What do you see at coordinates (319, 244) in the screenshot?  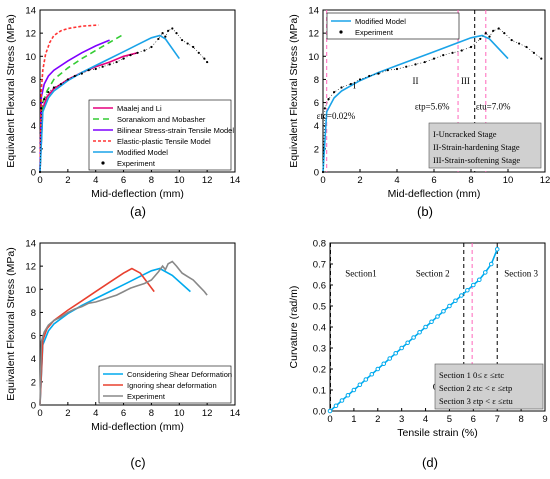 I see `y-tick-label: 0.8` at bounding box center [319, 244].